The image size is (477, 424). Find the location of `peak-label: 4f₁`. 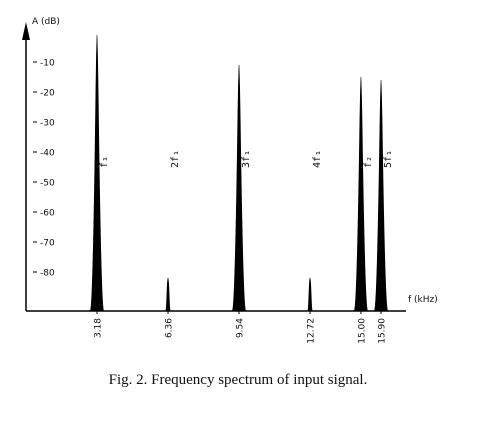

peak-label: 4f₁ is located at coordinates (317, 159).